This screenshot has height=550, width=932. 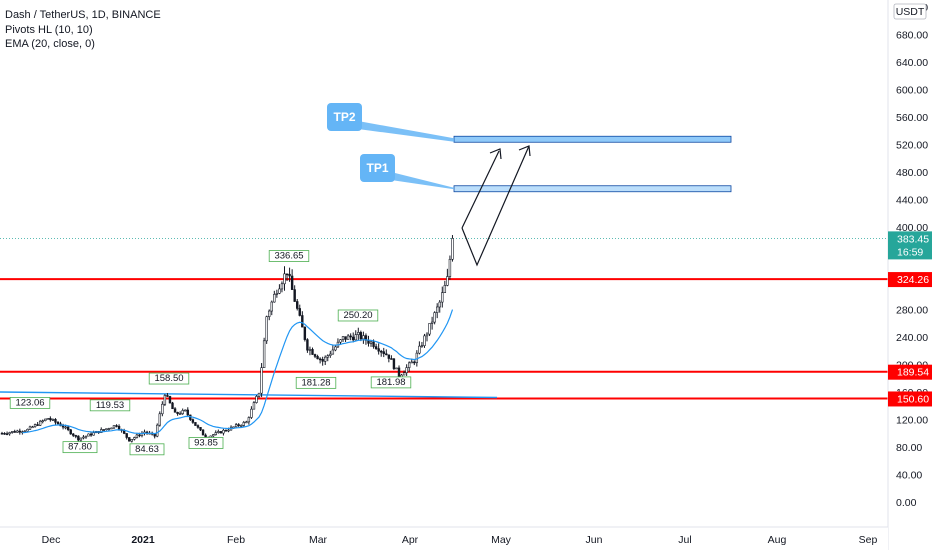 I want to click on level-badge-value: 150.60, so click(x=913, y=399).